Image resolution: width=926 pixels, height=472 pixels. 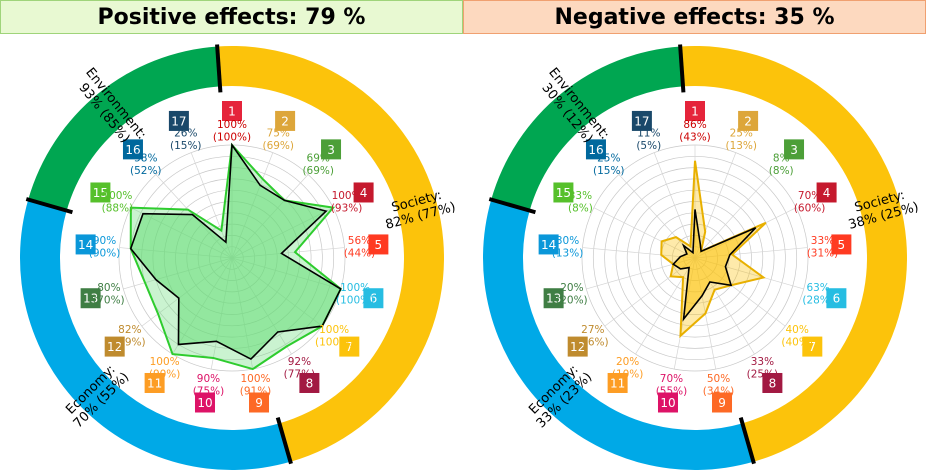 What do you see at coordinates (593, 336) in the screenshot?
I see `value-label: 27% (16%)` at bounding box center [593, 336].